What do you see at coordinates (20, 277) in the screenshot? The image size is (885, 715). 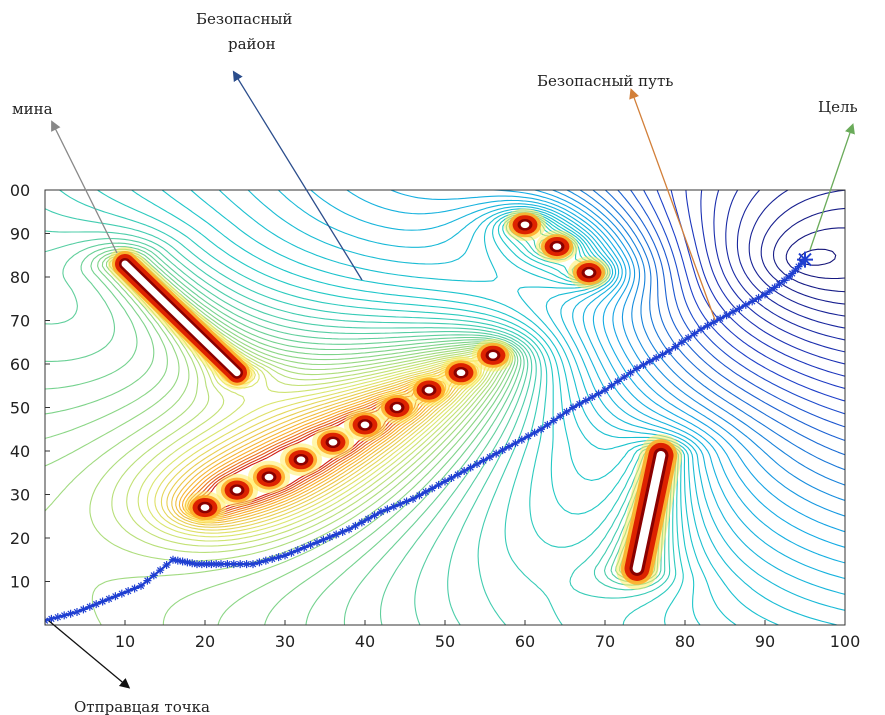 I see `y-tick-label: 80` at bounding box center [20, 277].